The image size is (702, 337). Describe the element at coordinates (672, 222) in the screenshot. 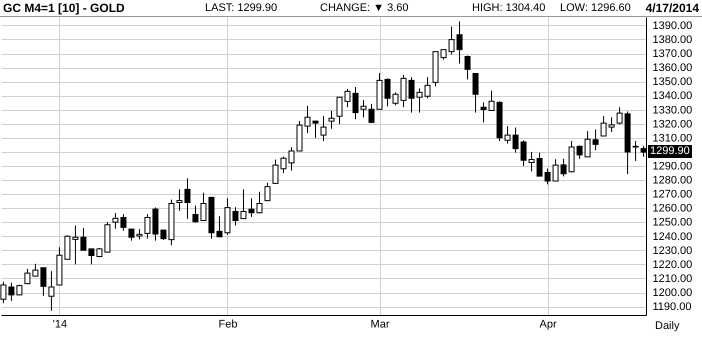

I see `y-tick-label: 1250.00` at that location.